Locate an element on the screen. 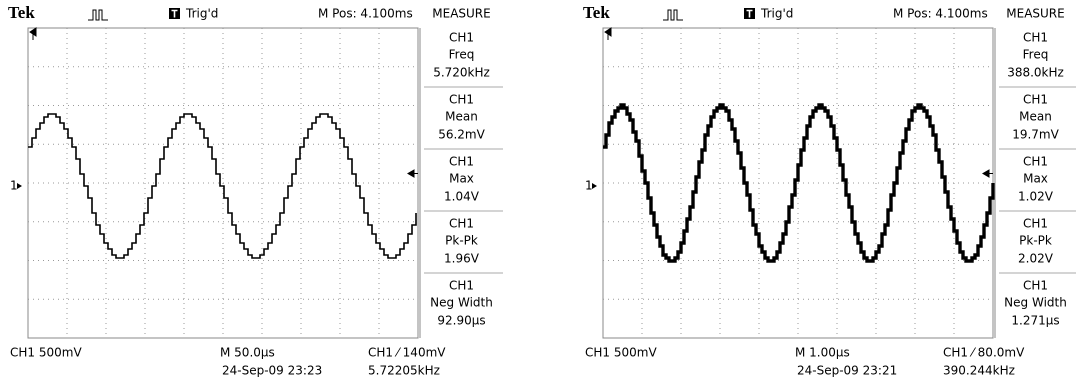 This screenshot has width=1076, height=383. measure-value: 19.7mV is located at coordinates (1035, 135).